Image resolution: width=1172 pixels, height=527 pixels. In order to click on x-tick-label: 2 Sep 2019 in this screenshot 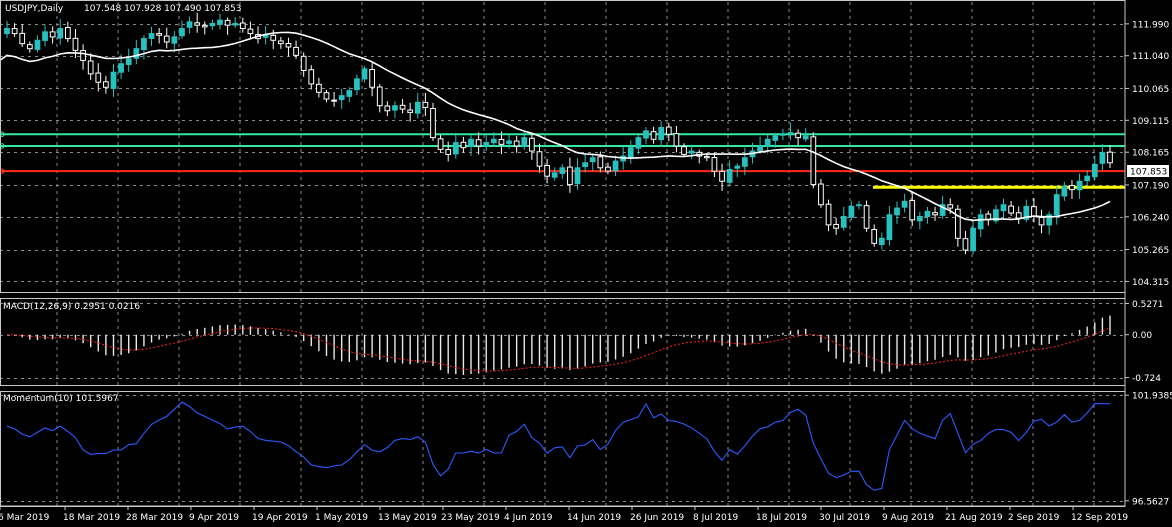, I will do `click(1034, 518)`.